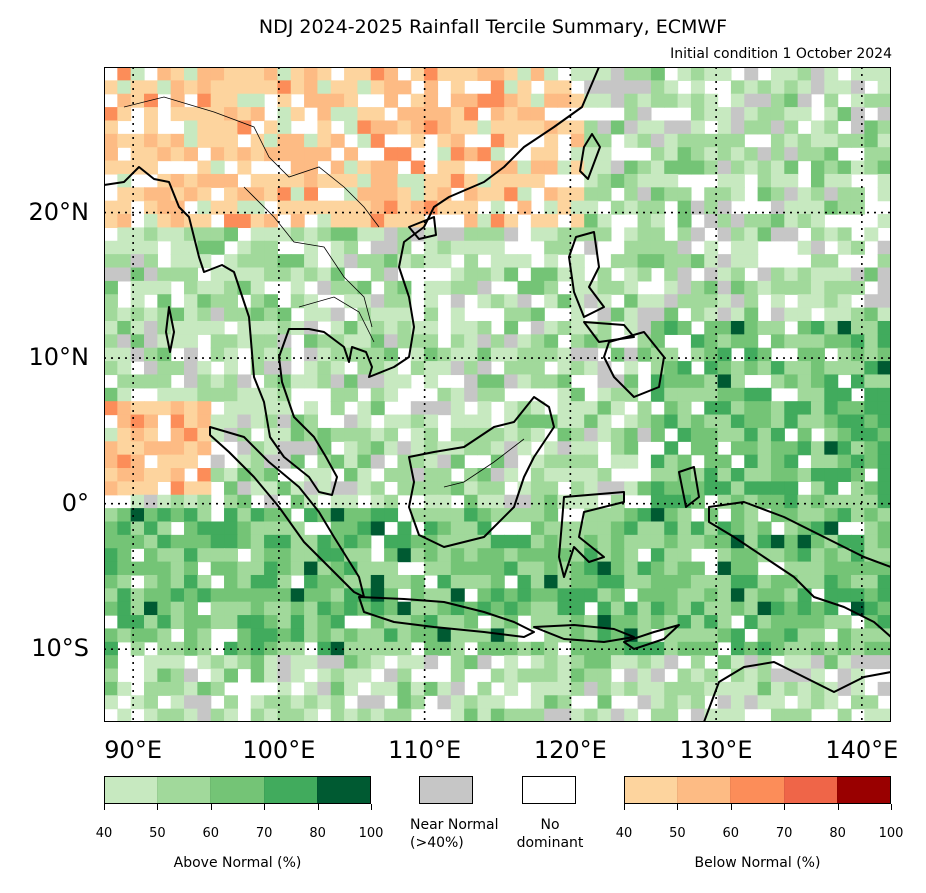  What do you see at coordinates (591, 534) in the screenshot?
I see `sulawesi-coast` at bounding box center [591, 534].